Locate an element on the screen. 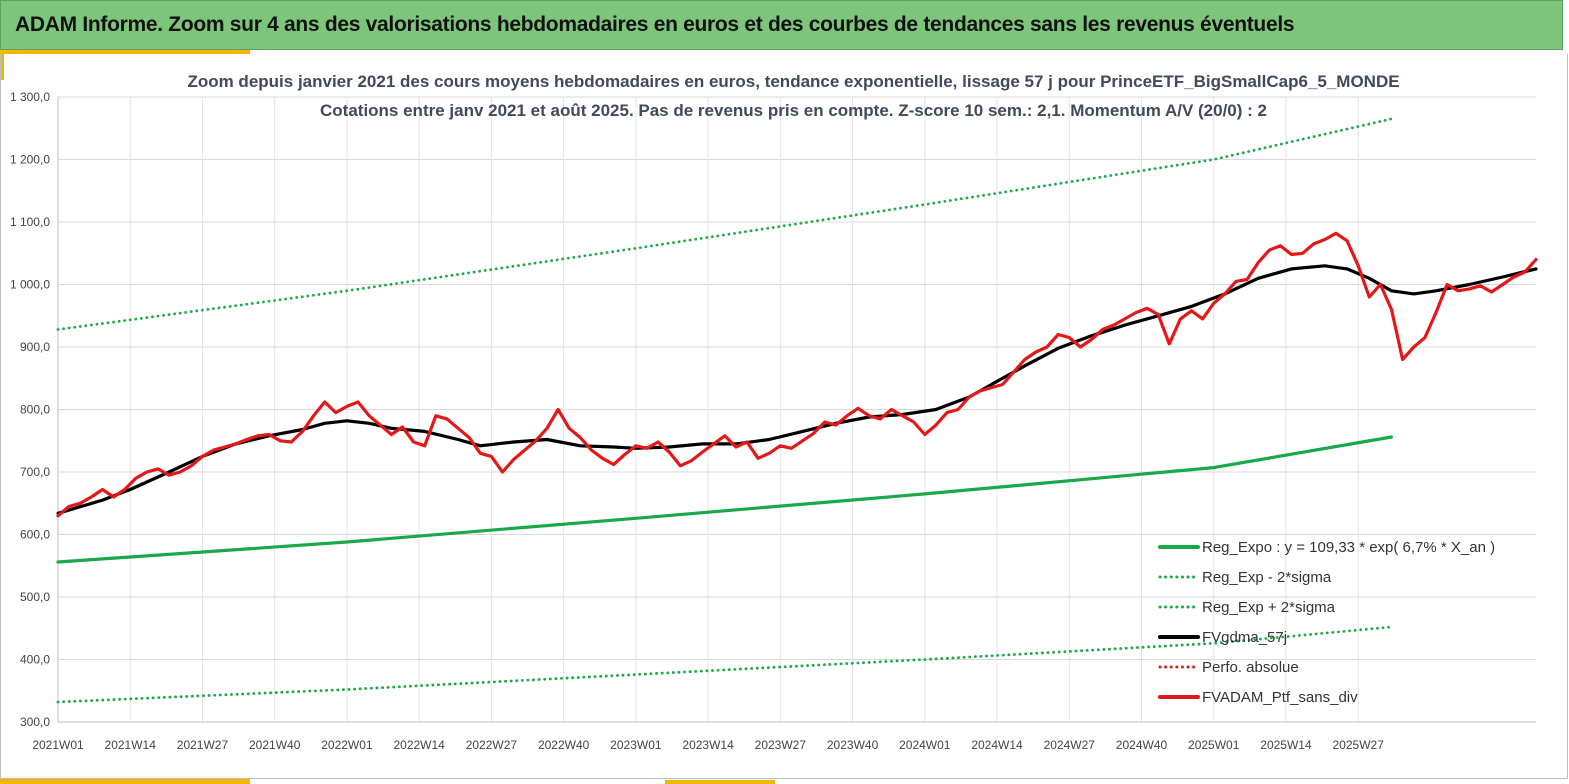 The height and width of the screenshot is (784, 1569). x-tick-label: 2023W14 is located at coordinates (708, 745).